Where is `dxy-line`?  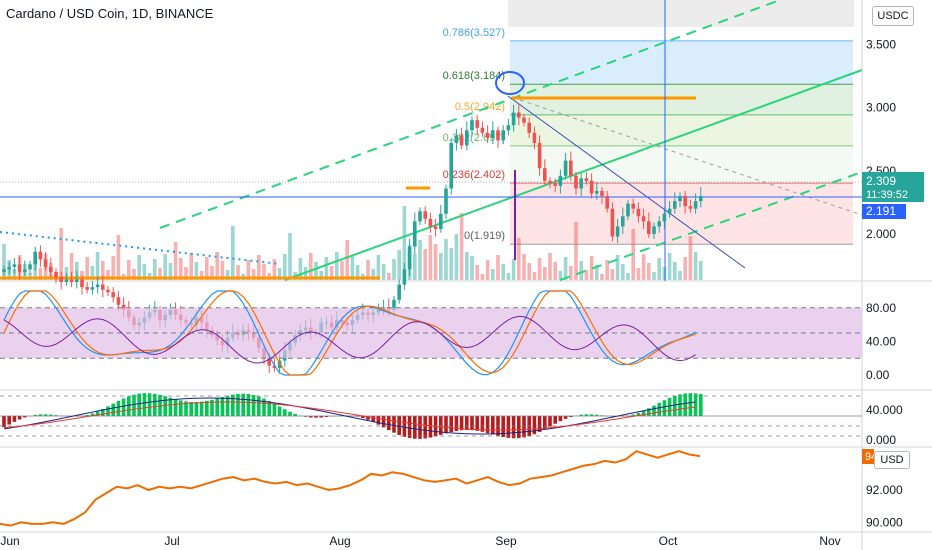 dxy-line is located at coordinates (350, 488).